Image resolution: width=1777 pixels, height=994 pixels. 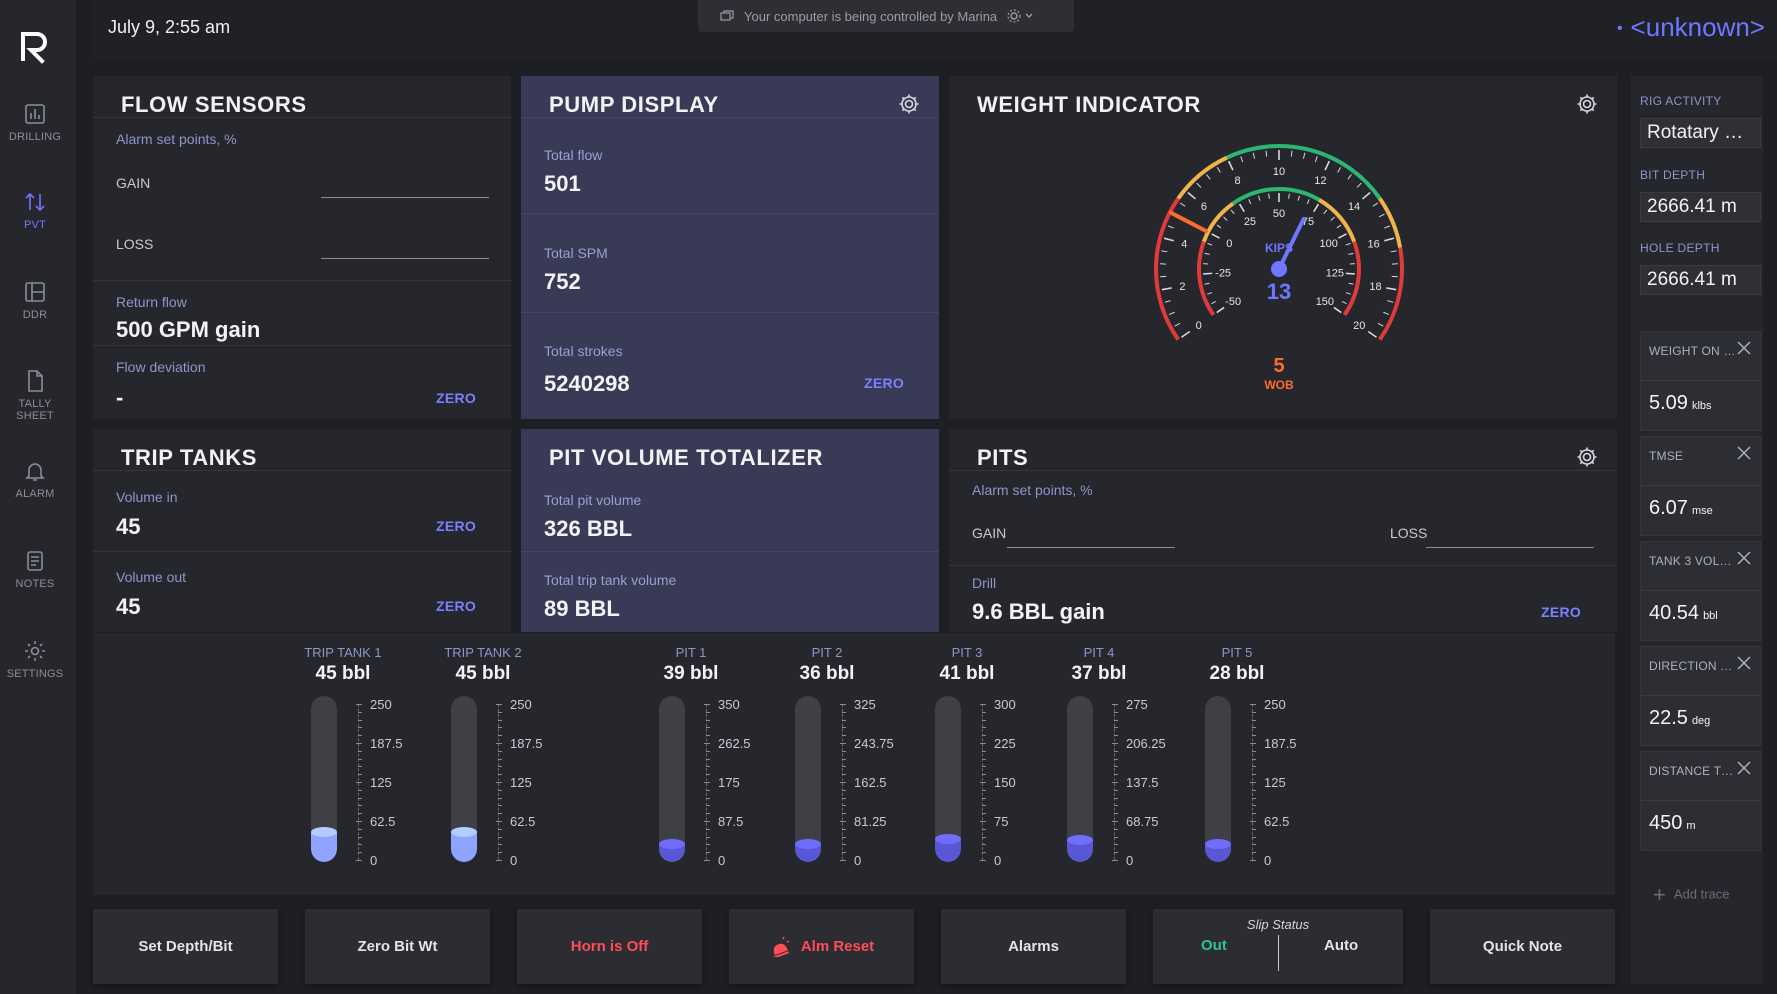 What do you see at coordinates (1233, 302) in the screenshot?
I see `gauge-tick-label: -50` at bounding box center [1233, 302].